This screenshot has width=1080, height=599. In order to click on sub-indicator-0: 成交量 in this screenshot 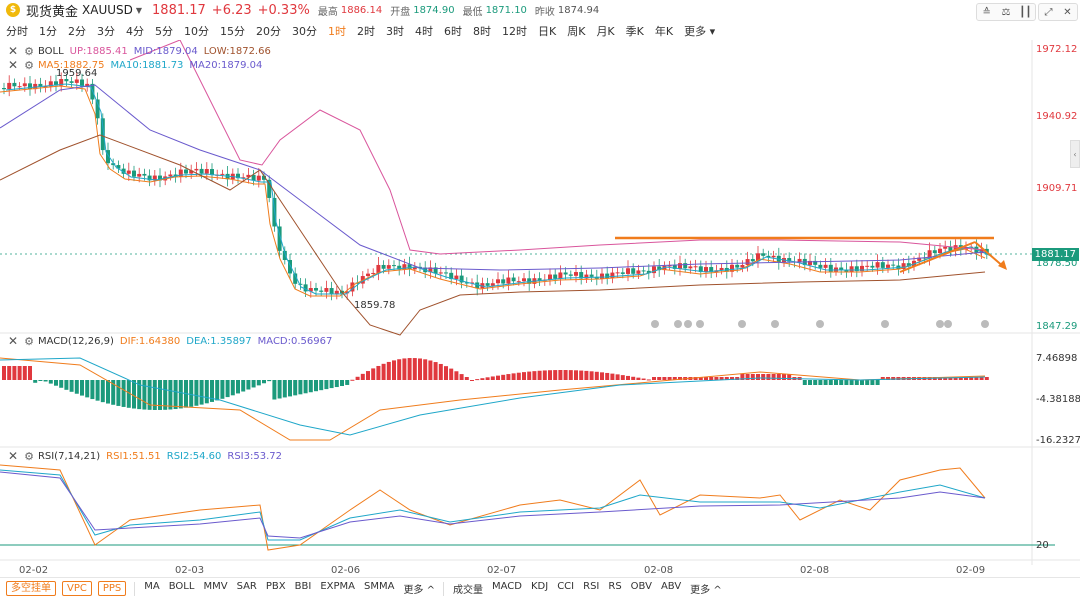, I will do `click(468, 590)`.